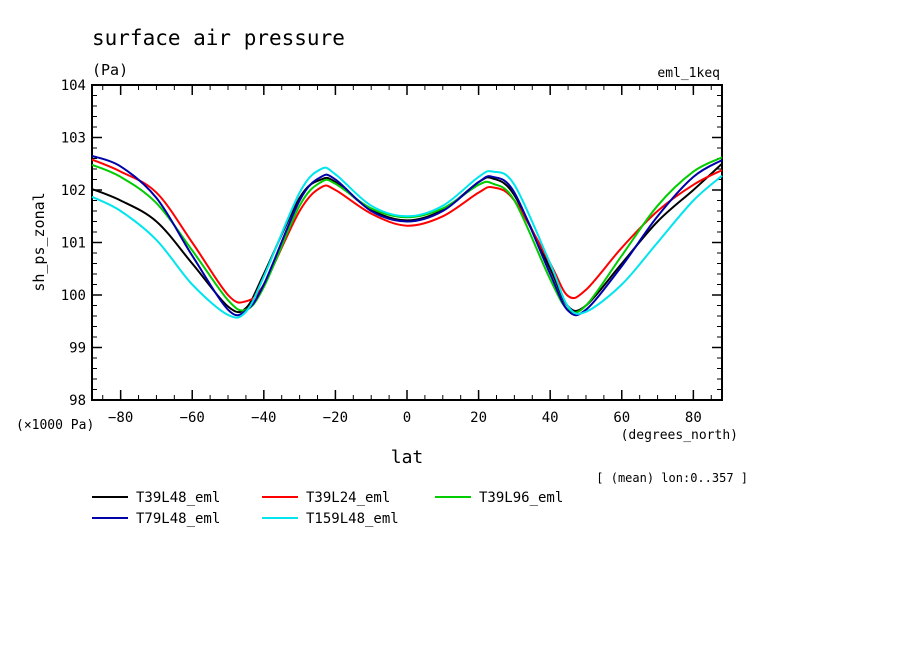 The image size is (904, 654). I want to click on legend-item: T39L48_eml, so click(156, 498).